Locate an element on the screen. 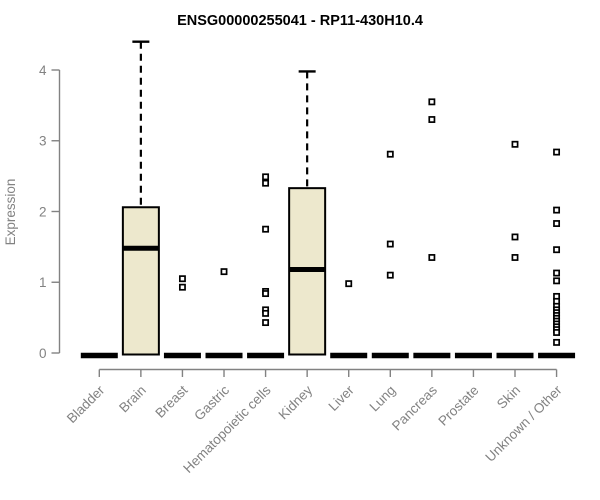  chart-title: ENSG00000255041 - RP11-430H10.4 is located at coordinates (300, 21).